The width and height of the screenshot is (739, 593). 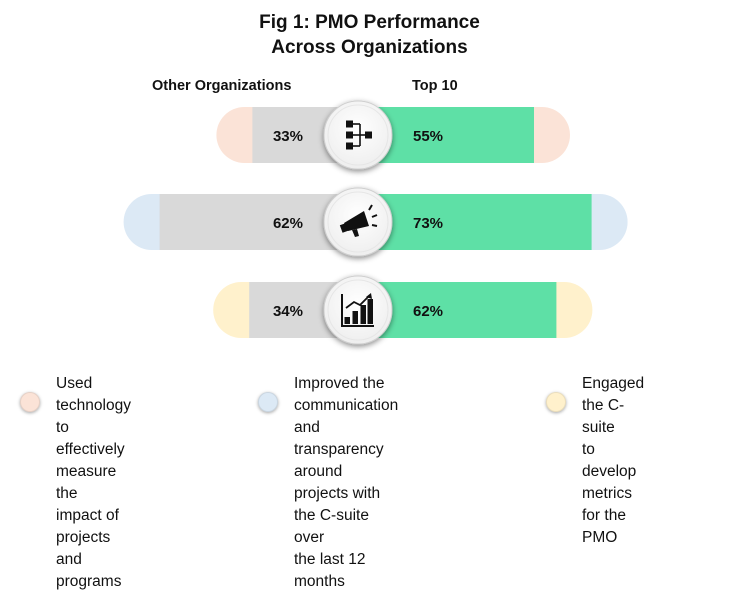 I want to click on value-label-top10: 55%, so click(x=428, y=136).